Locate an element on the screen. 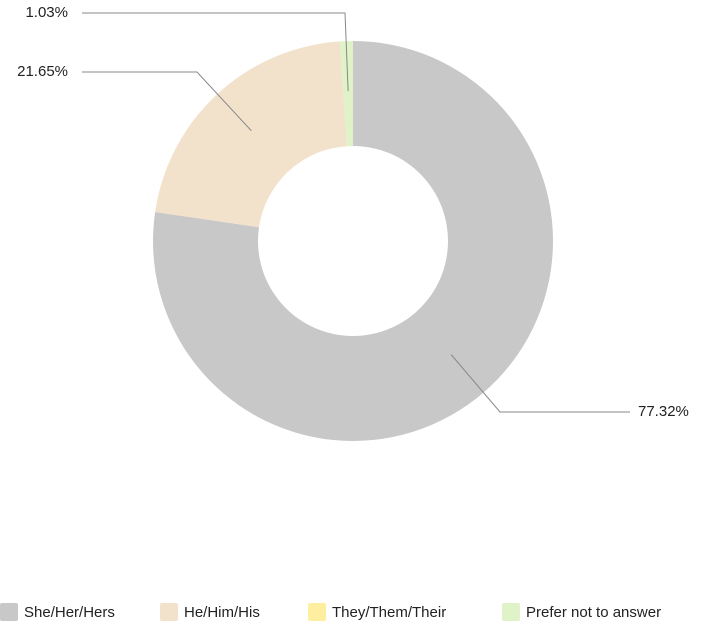 Image resolution: width=702 pixels, height=625 pixels. legend-label: They/Them/Their is located at coordinates (389, 612).